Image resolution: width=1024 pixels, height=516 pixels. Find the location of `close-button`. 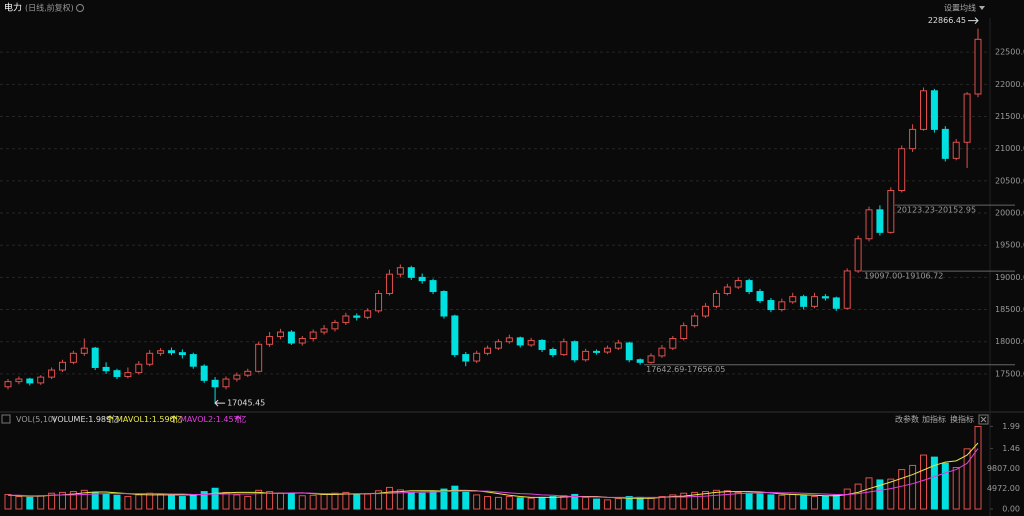

close-button is located at coordinates (983, 419).